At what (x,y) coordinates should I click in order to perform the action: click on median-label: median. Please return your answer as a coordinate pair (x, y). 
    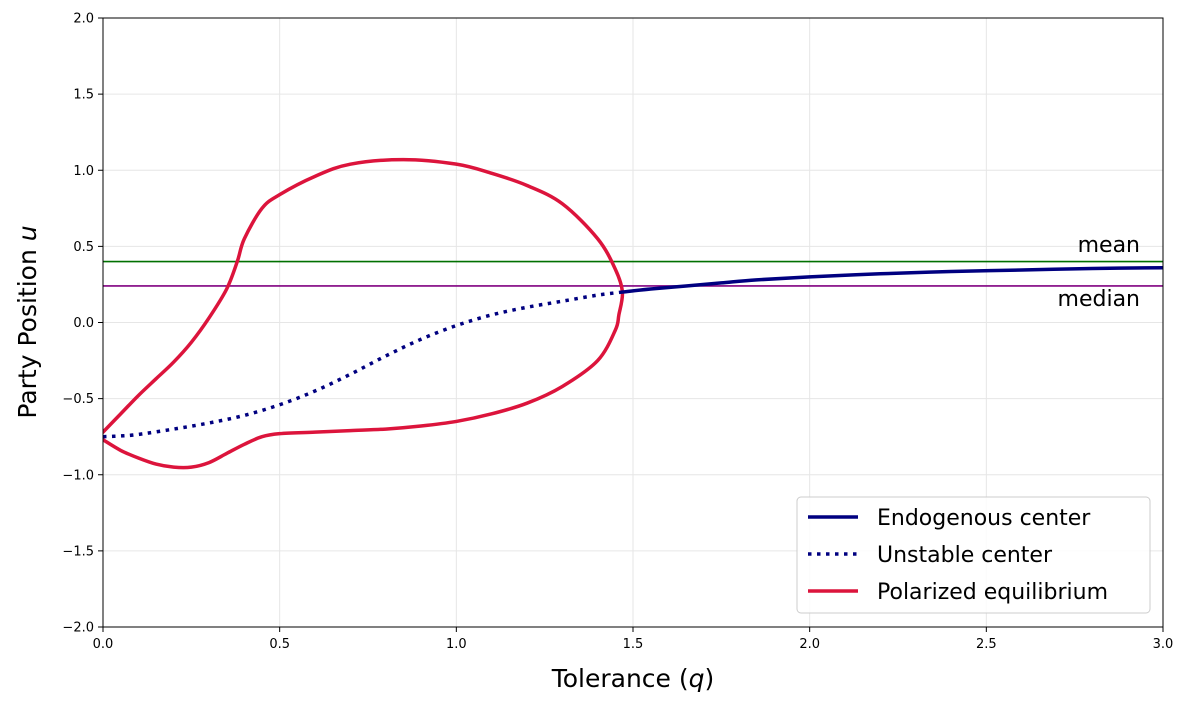
    Looking at the image, I should click on (1099, 299).